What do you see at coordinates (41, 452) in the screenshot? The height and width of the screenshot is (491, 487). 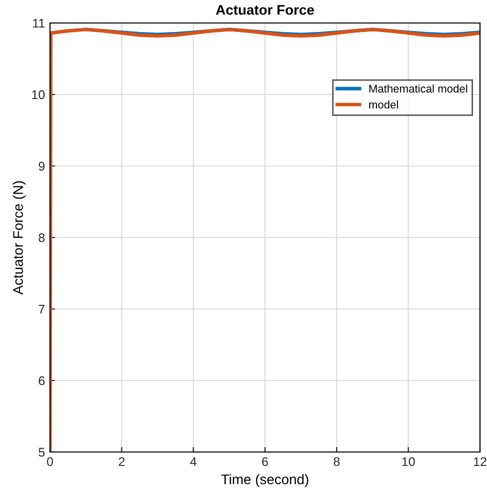 I see `y-tick-label: 5` at bounding box center [41, 452].